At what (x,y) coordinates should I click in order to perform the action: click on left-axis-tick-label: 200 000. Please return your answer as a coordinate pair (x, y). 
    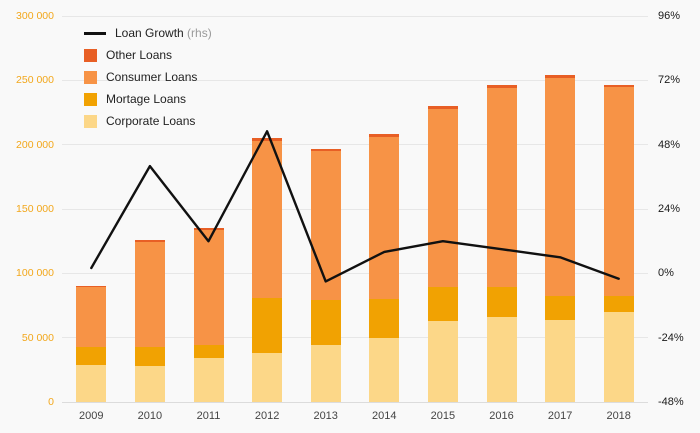
    Looking at the image, I should click on (35, 144).